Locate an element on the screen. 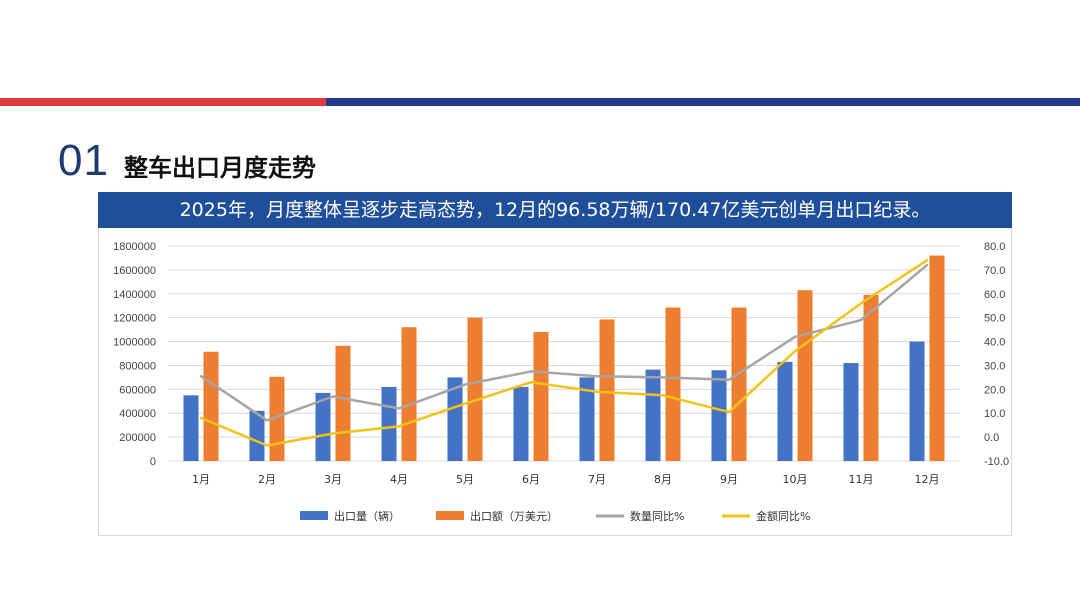 The image size is (1080, 608). left-tick-label: 0 is located at coordinates (153, 462).